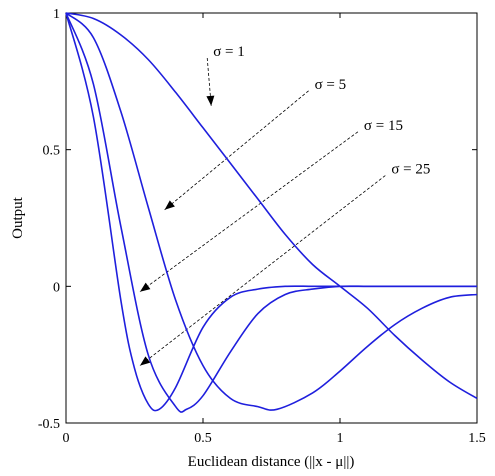 This screenshot has width=495, height=476. What do you see at coordinates (331, 85) in the screenshot?
I see `annotation-label: σ = 5` at bounding box center [331, 85].